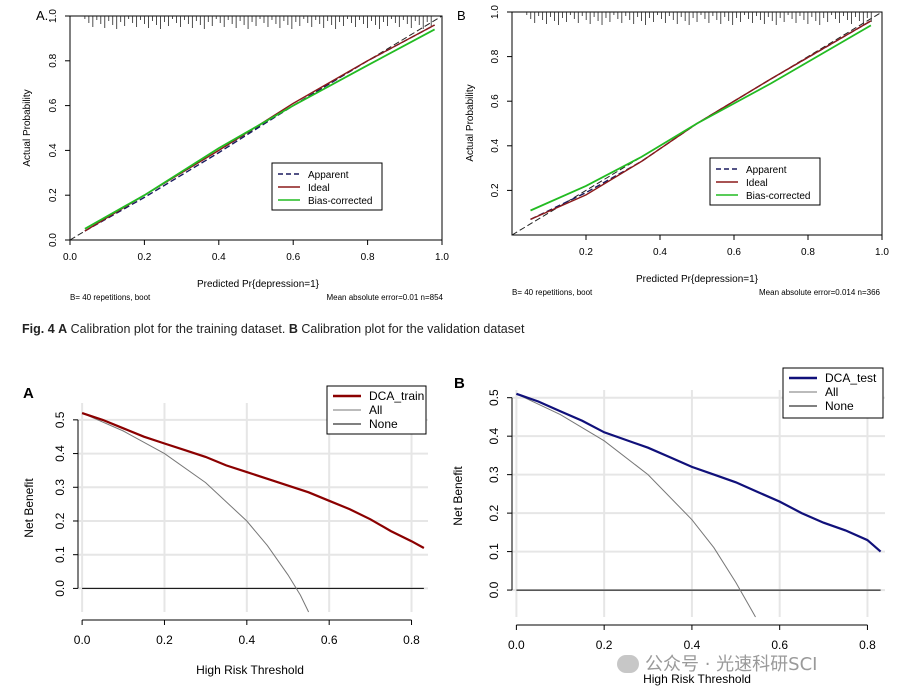  I want to click on series-line-ideal, so click(701, 120).